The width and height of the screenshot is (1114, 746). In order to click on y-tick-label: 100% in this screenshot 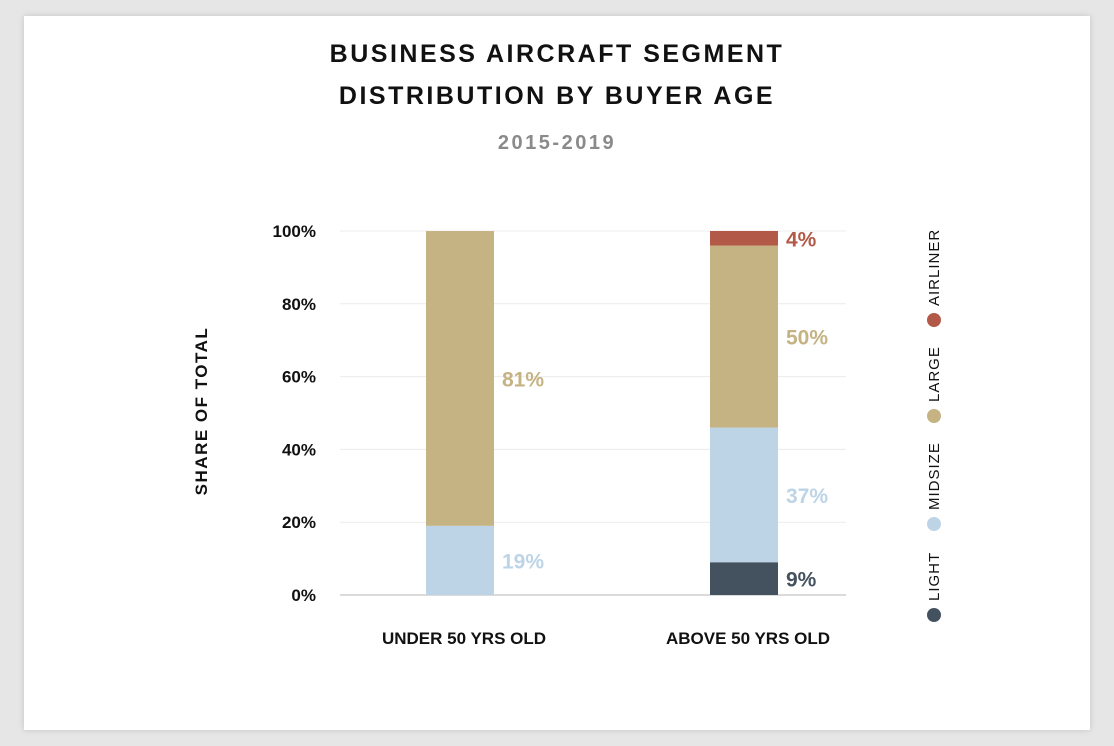, I will do `click(294, 231)`.